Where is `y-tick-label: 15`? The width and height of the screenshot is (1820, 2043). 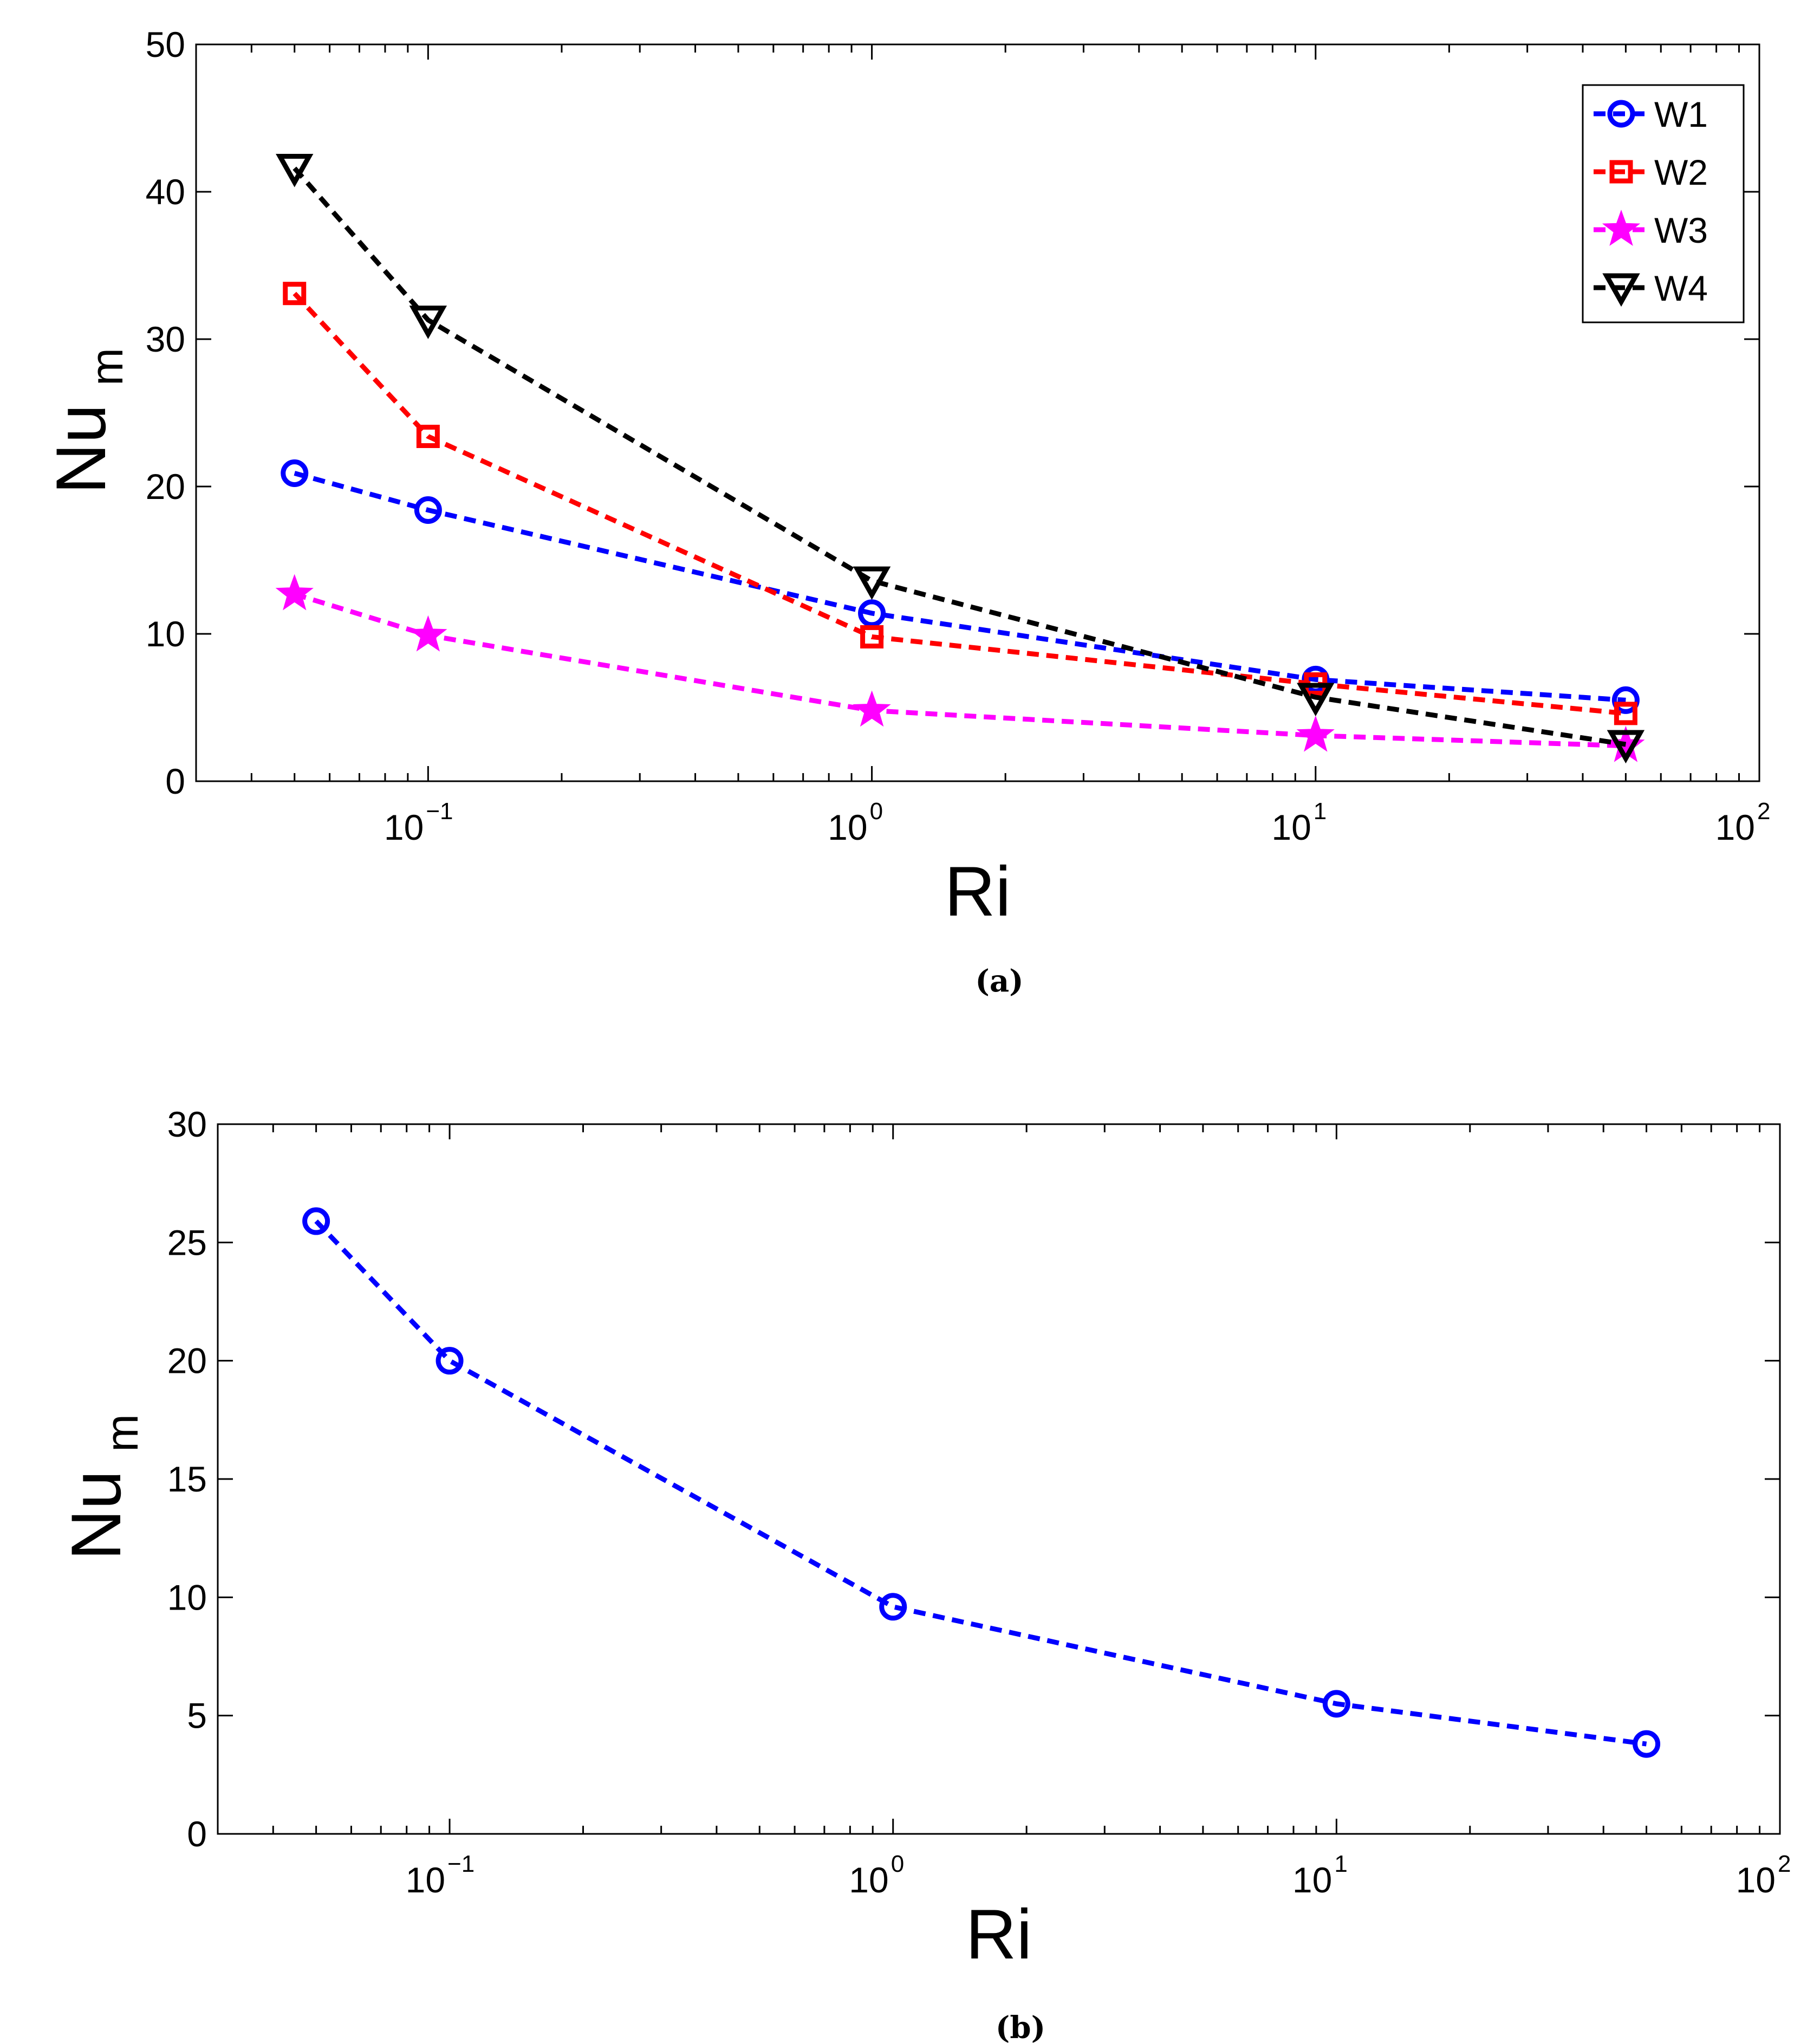
y-tick-label: 15 is located at coordinates (187, 1479).